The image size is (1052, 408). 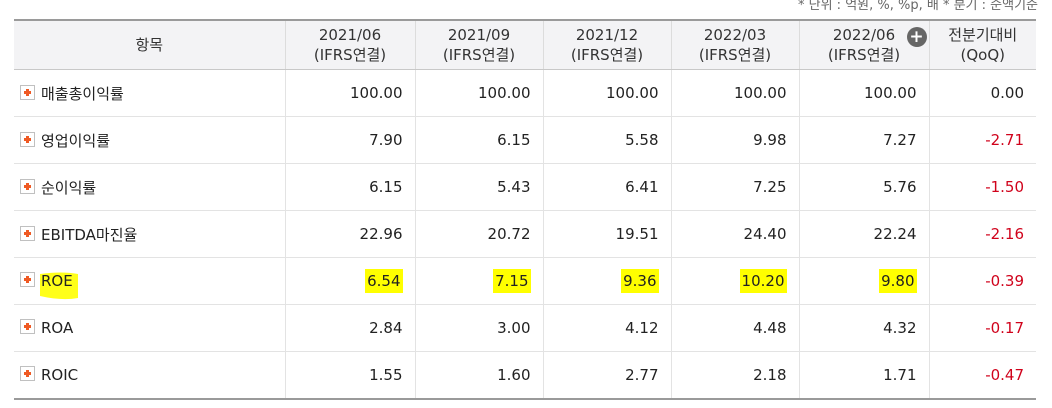 What do you see at coordinates (916, 37) in the screenshot?
I see `plus-circle-icon: +` at bounding box center [916, 37].